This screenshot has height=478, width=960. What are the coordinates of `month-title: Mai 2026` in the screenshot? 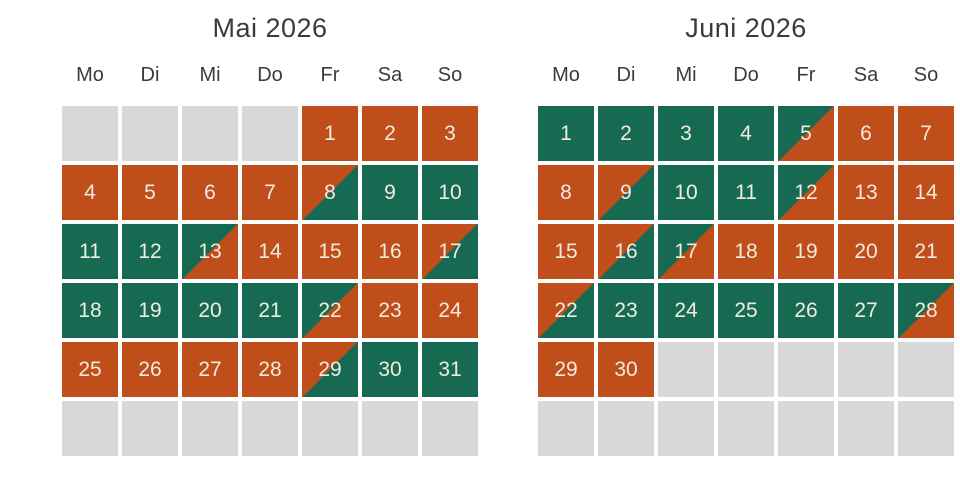 It's located at (270, 28).